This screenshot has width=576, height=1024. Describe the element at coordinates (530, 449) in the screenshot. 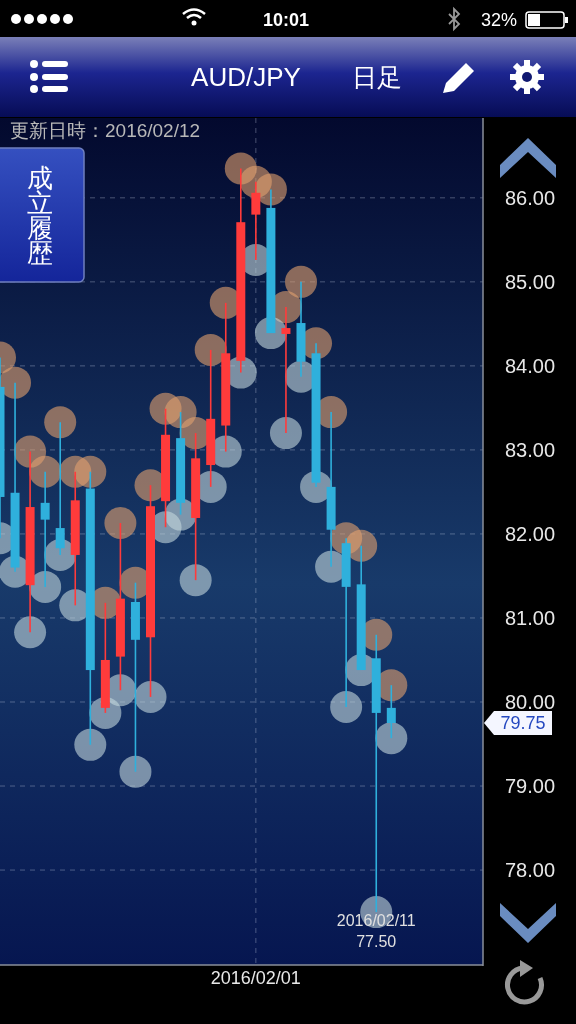

I see `y-tick-label: 83.00` at that location.